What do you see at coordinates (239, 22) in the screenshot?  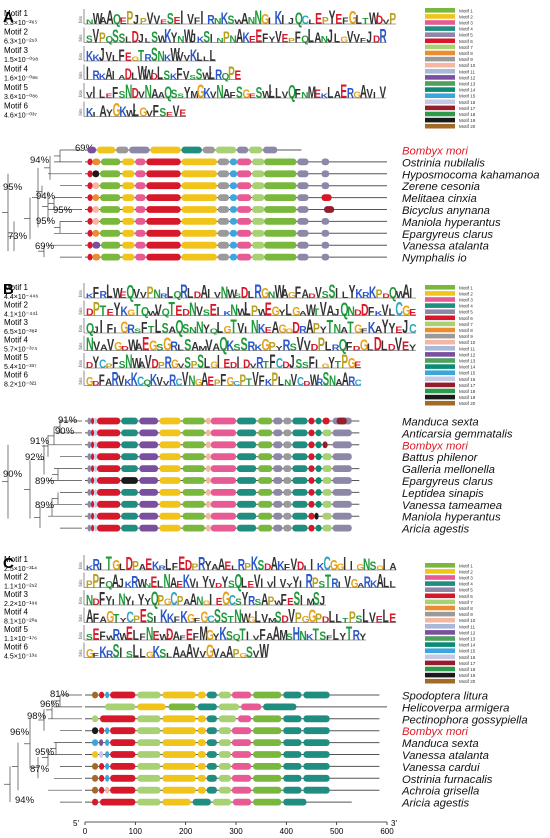 I see `logo-letter: W` at bounding box center [239, 22].